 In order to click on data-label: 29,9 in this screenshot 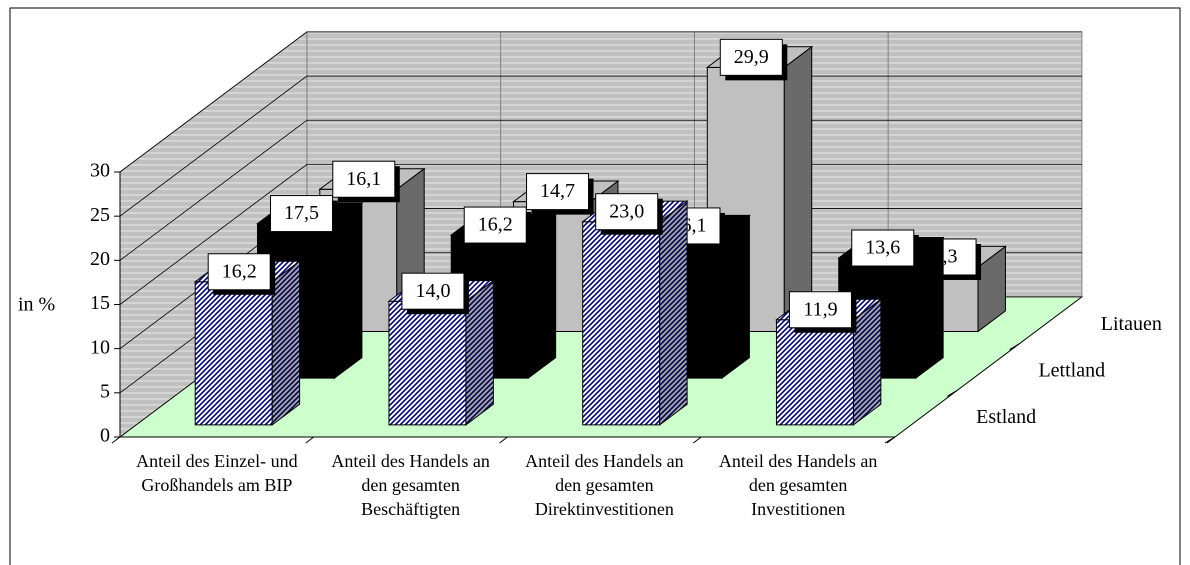, I will do `click(753, 59)`.